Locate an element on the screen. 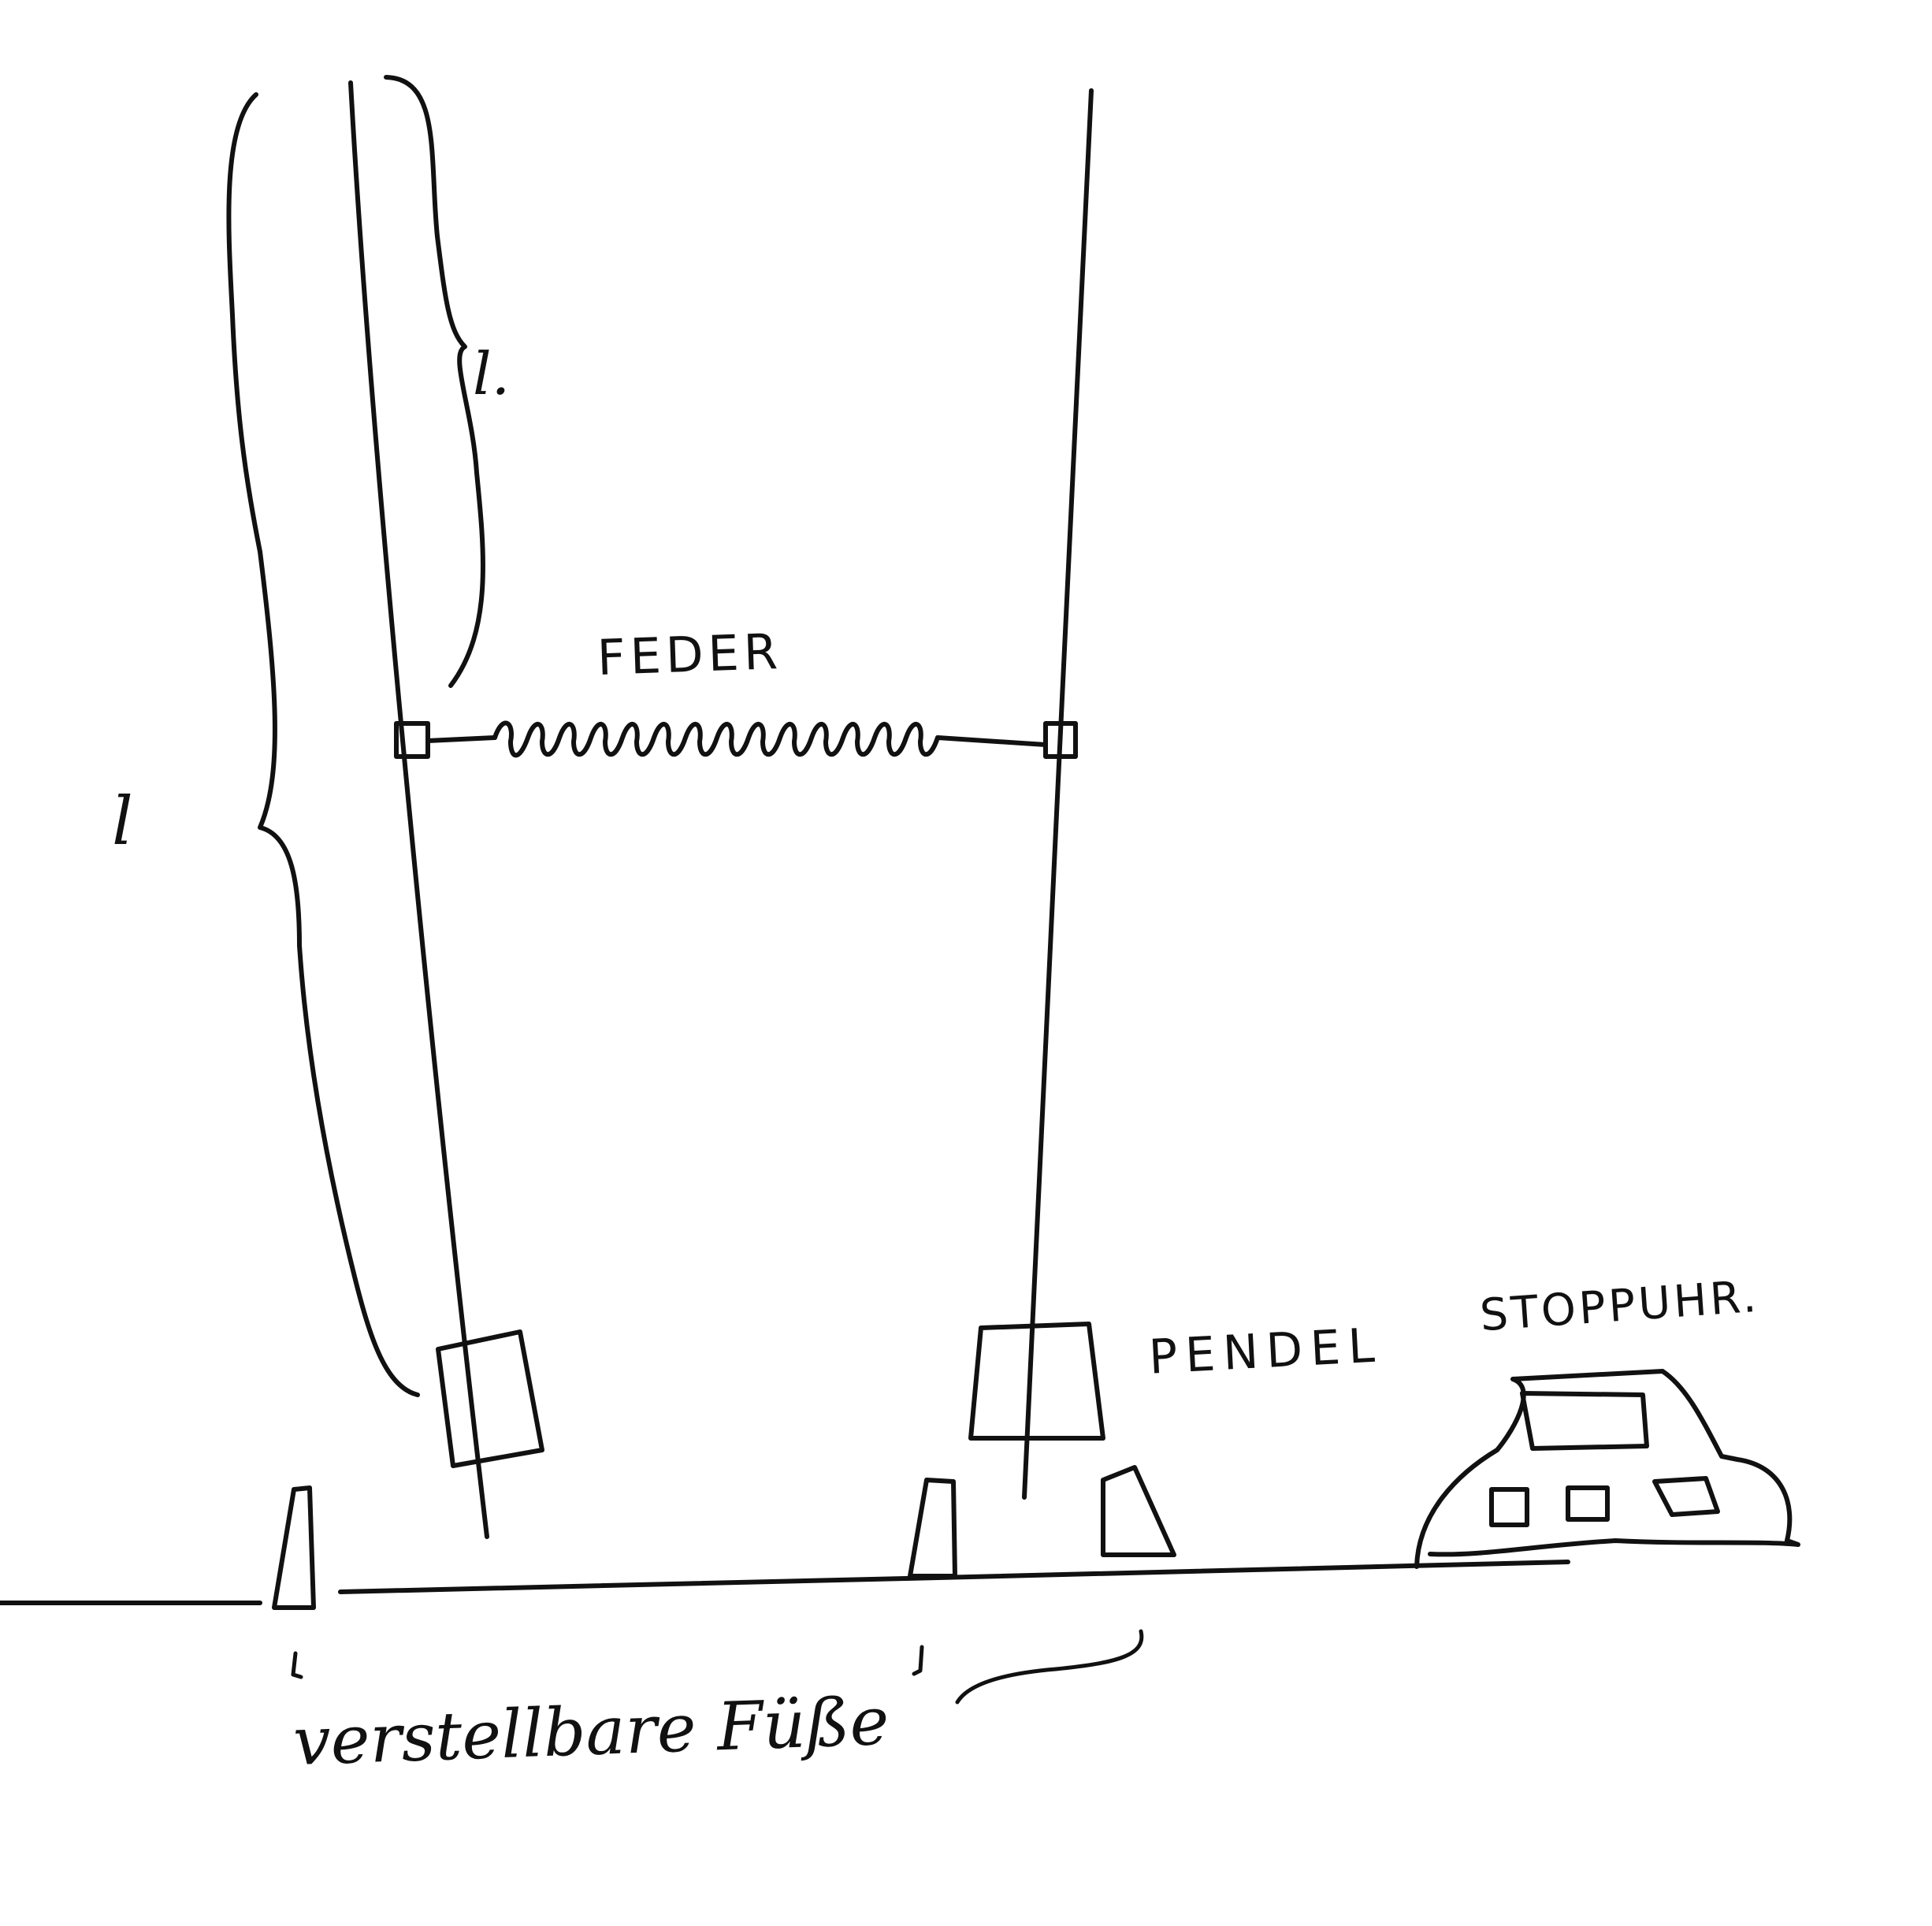 The width and height of the screenshot is (1932, 1926). foot-right is located at coordinates (1138, 1511).